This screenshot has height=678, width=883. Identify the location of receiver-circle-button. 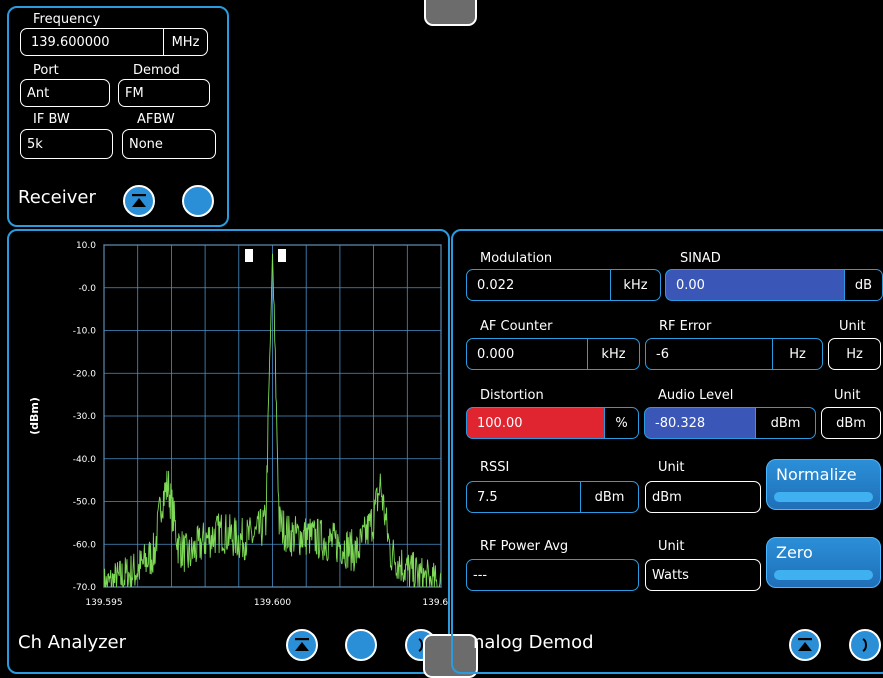
(198, 201).